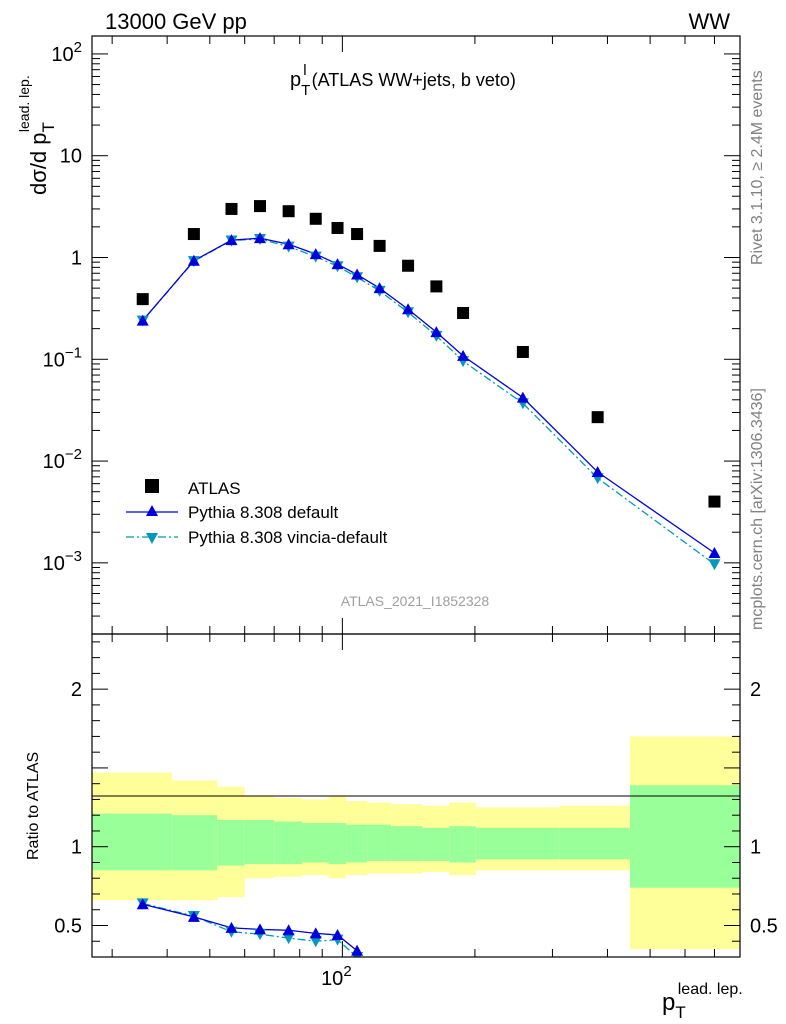 Image resolution: width=786 pixels, height=1024 pixels. Describe the element at coordinates (152, 486) in the screenshot. I see `legend-marker-atlas` at that location.